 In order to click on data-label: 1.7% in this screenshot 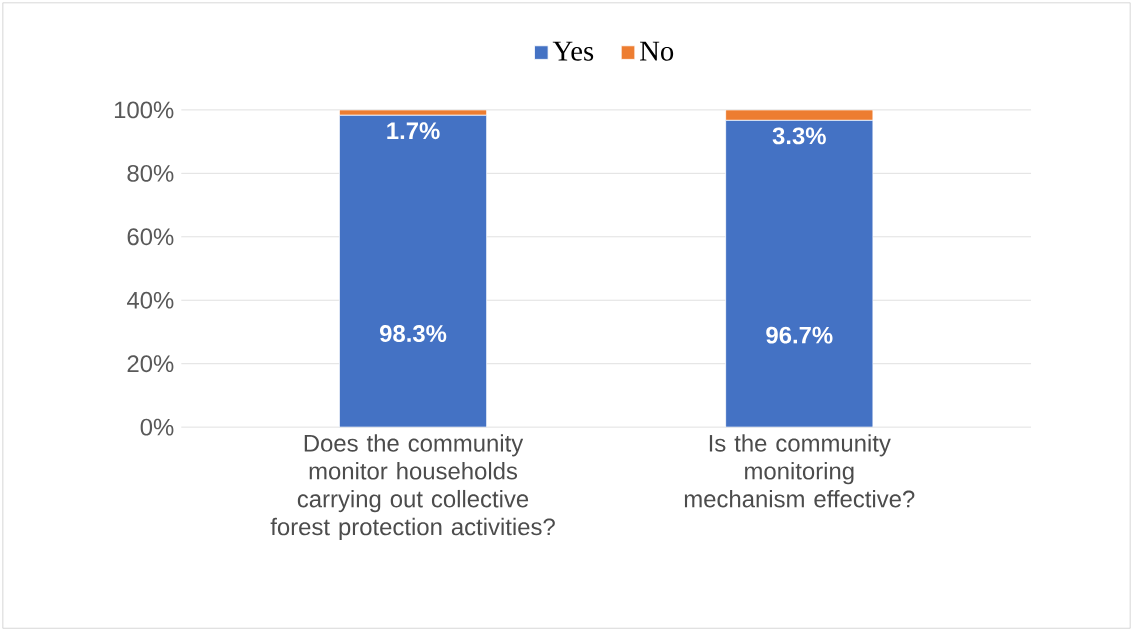, I will do `click(413, 131)`.